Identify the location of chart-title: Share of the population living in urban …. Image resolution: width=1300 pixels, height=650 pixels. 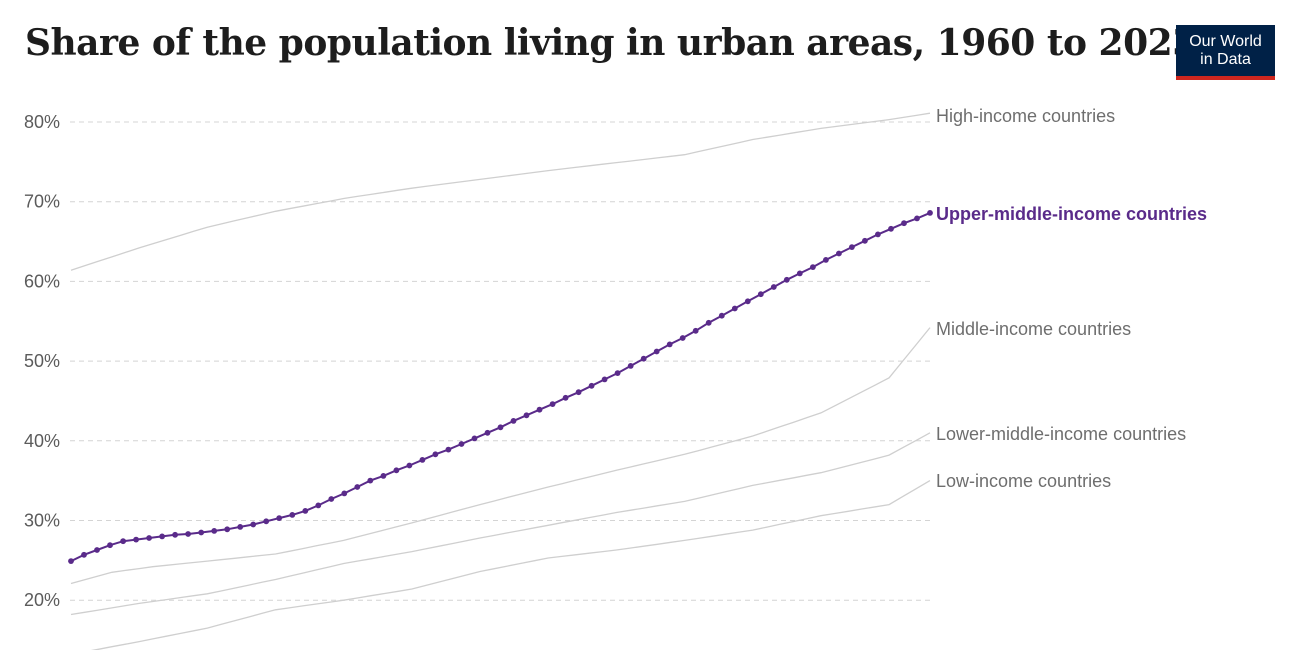
(611, 43).